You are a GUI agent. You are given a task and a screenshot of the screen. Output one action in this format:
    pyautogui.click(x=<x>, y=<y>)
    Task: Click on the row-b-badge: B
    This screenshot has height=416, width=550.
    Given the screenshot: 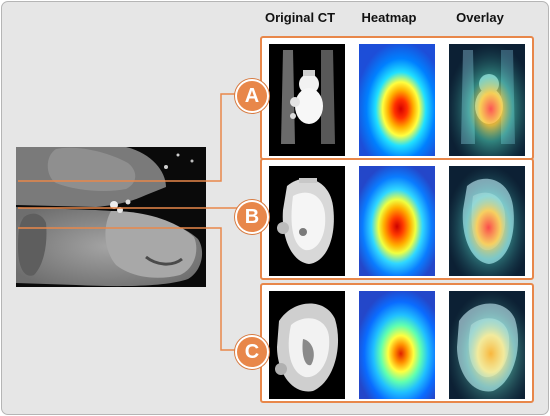 What is the action you would take?
    pyautogui.click(x=252, y=217)
    